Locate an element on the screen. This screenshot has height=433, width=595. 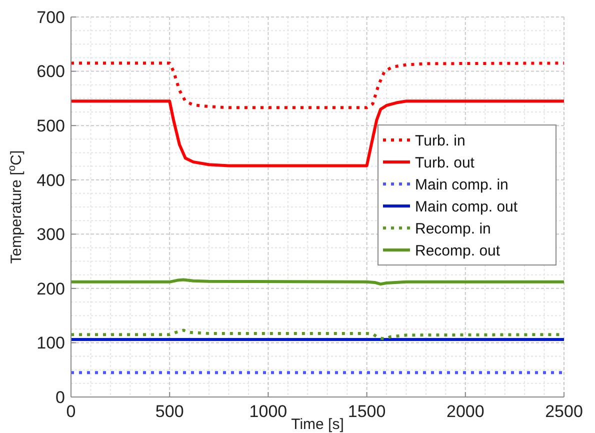
y-tick-label: 400 is located at coordinates (50, 180).